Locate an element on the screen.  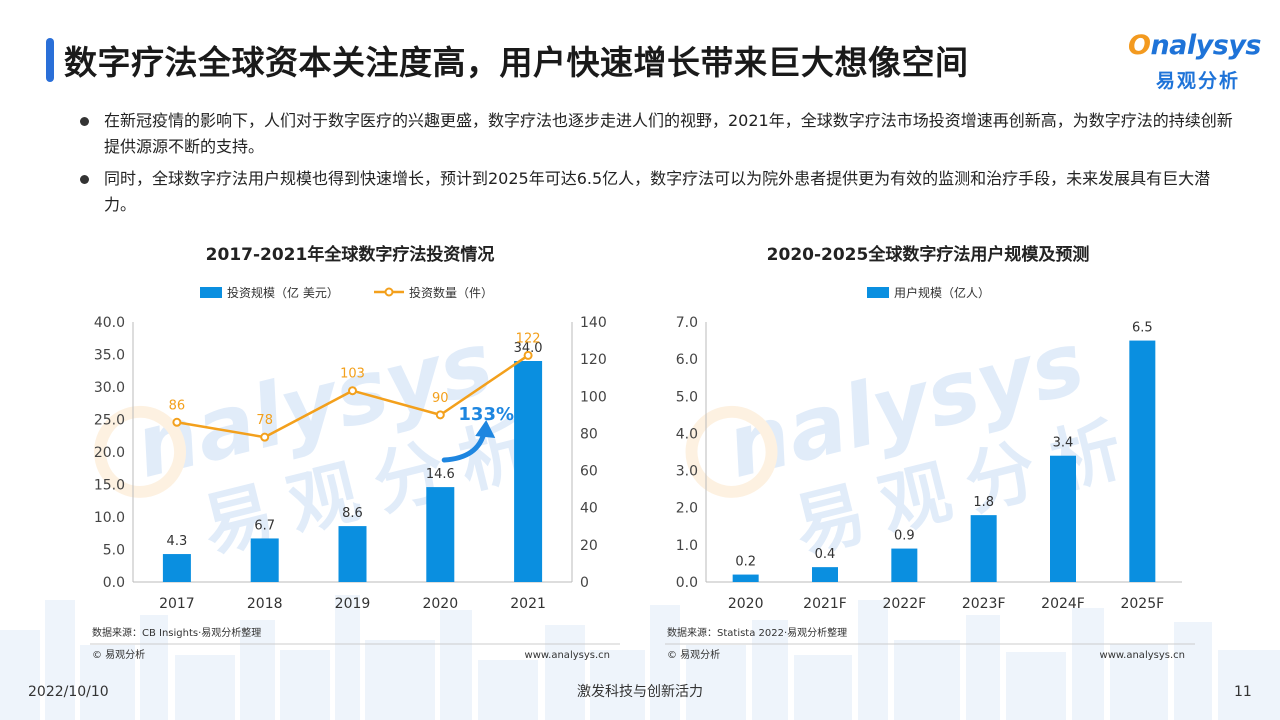
y-tick-label-right: 100 is located at coordinates (593, 397).